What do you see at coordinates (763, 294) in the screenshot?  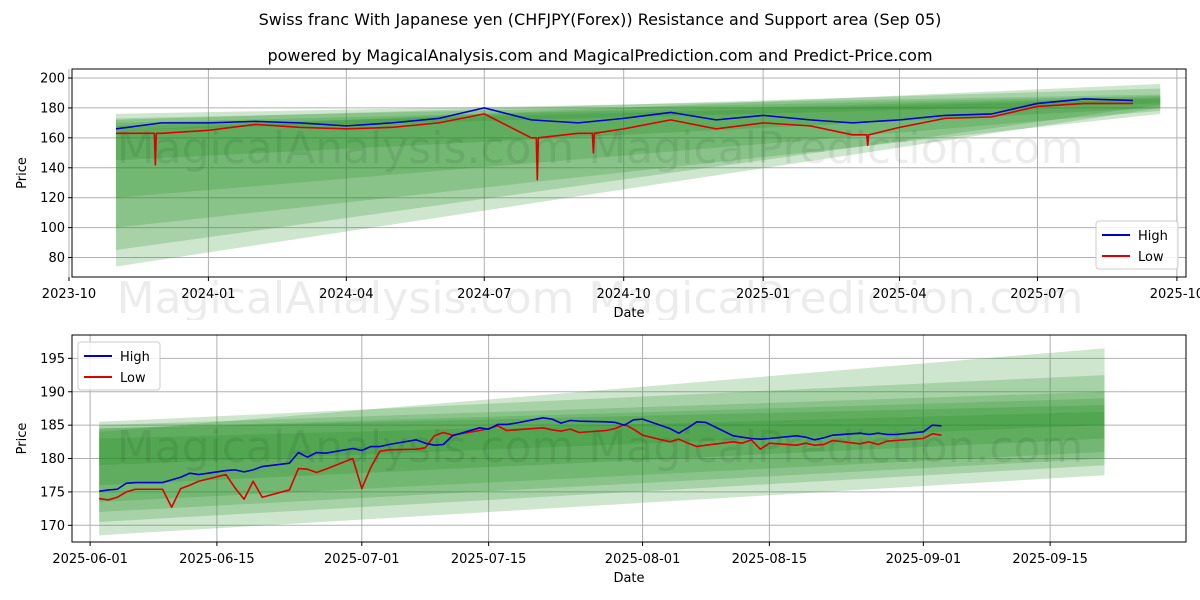 I see `x-tick-label: 2025-01` at bounding box center [763, 294].